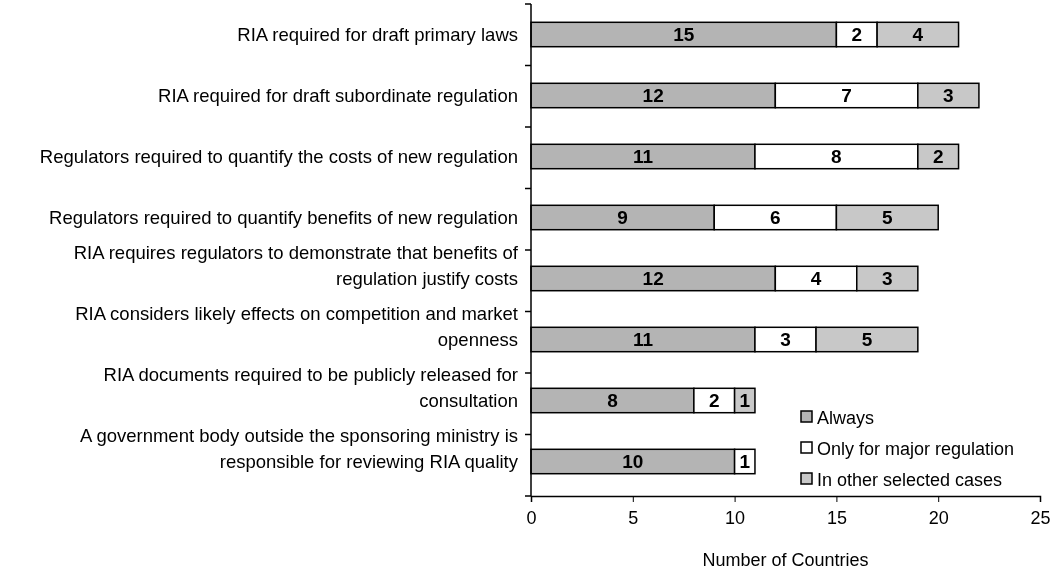  What do you see at coordinates (296, 326) in the screenshot?
I see `y-tick-label: RIA considers likely effects on competition and market openness` at bounding box center [296, 326].